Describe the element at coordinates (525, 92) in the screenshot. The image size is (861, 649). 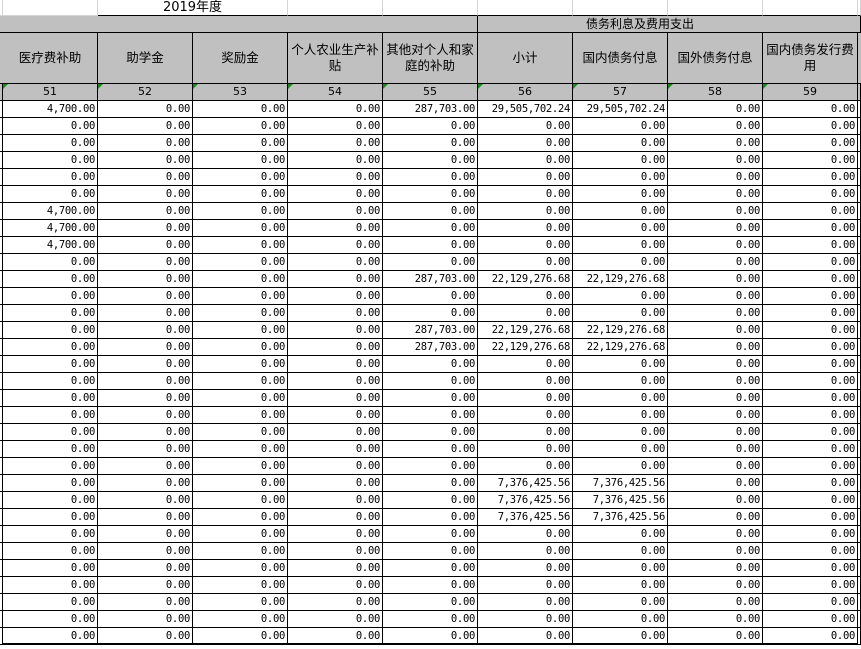
I see `column-number: 56` at that location.